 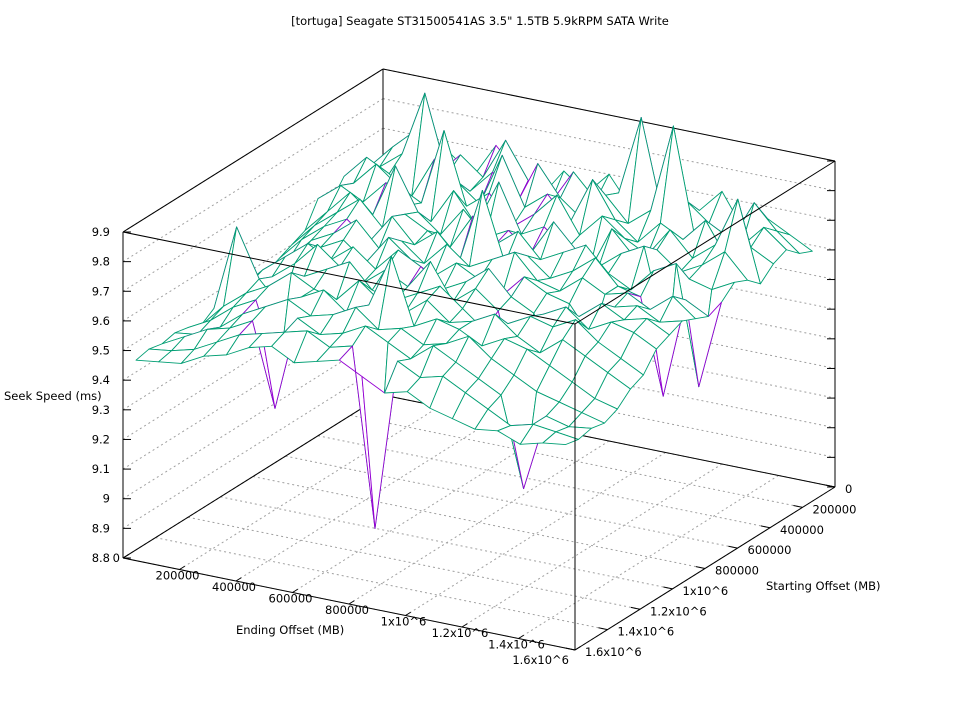 What do you see at coordinates (101, 528) in the screenshot?
I see `z-tick-label: 8.9` at bounding box center [101, 528].